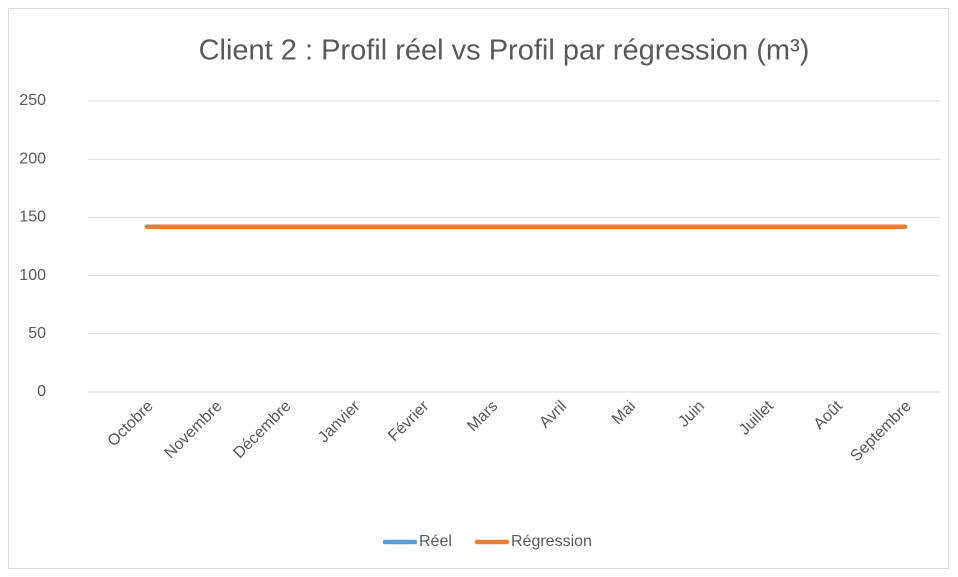 Image resolution: width=958 pixels, height=577 pixels. Describe the element at coordinates (32, 217) in the screenshot. I see `y-tick-label: 150` at that location.